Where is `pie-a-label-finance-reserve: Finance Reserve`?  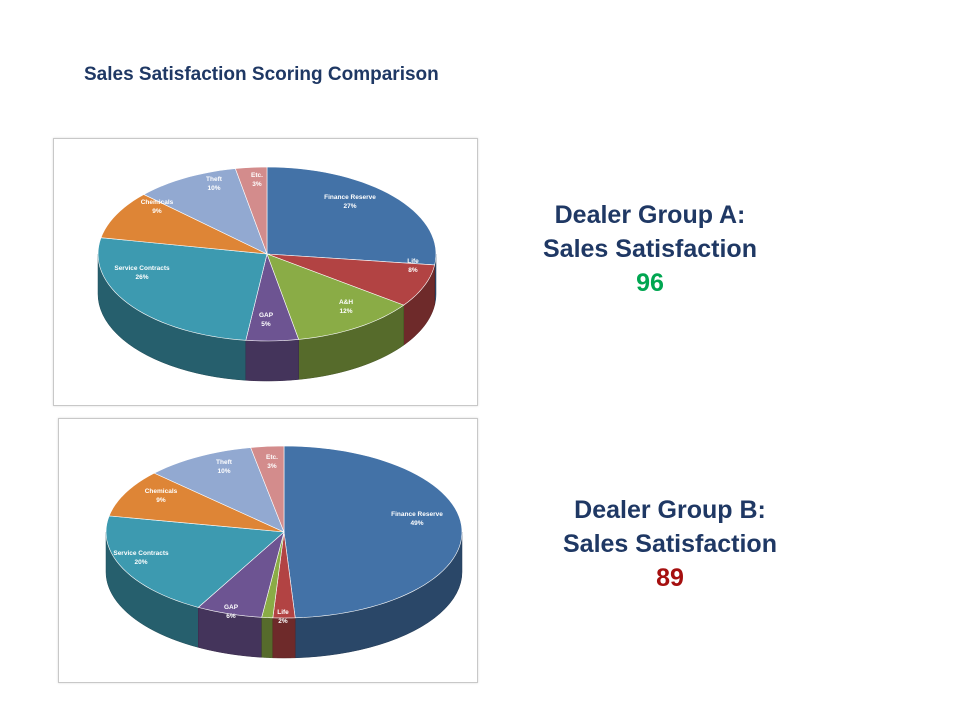
pie-a-label-finance-reserve: Finance Reserve is located at coordinates (350, 197).